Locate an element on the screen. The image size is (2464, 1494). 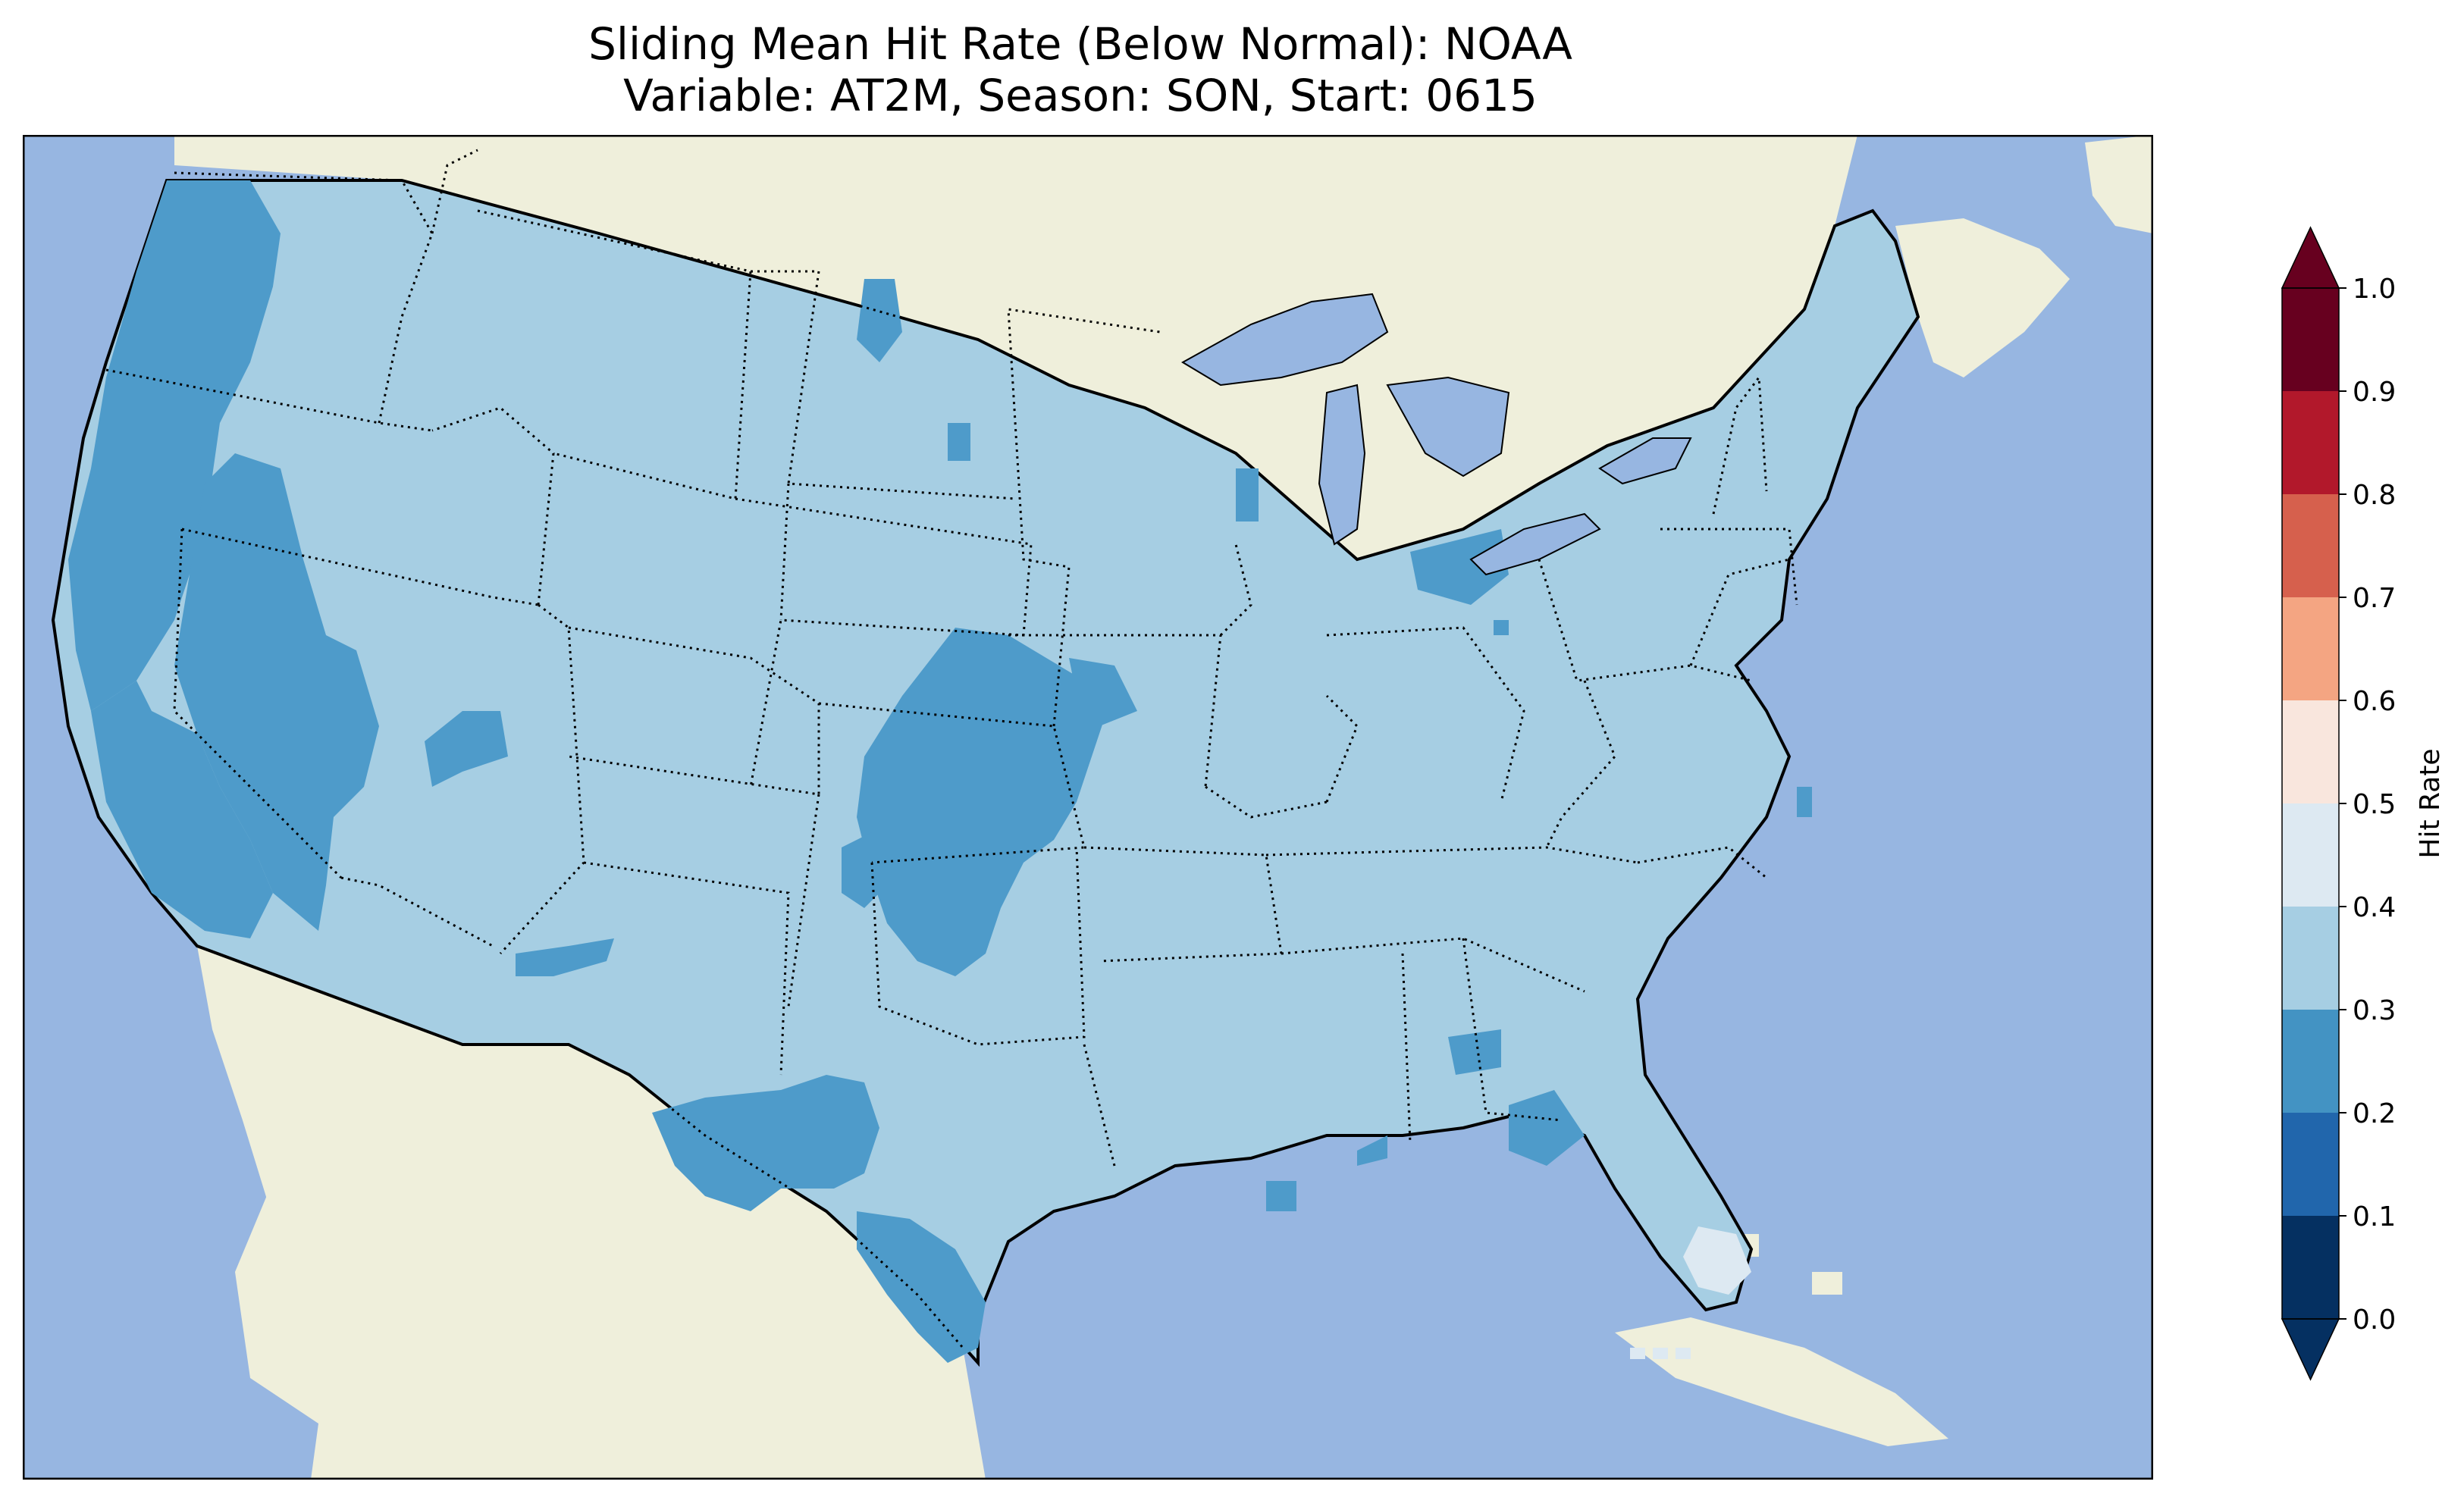
colorbar-ticks: 0.0 0.1 0.2 0.3 0.4 0.5 0.6 0.7 0.8 0.9 1.0 is located at coordinates (2367, 805).